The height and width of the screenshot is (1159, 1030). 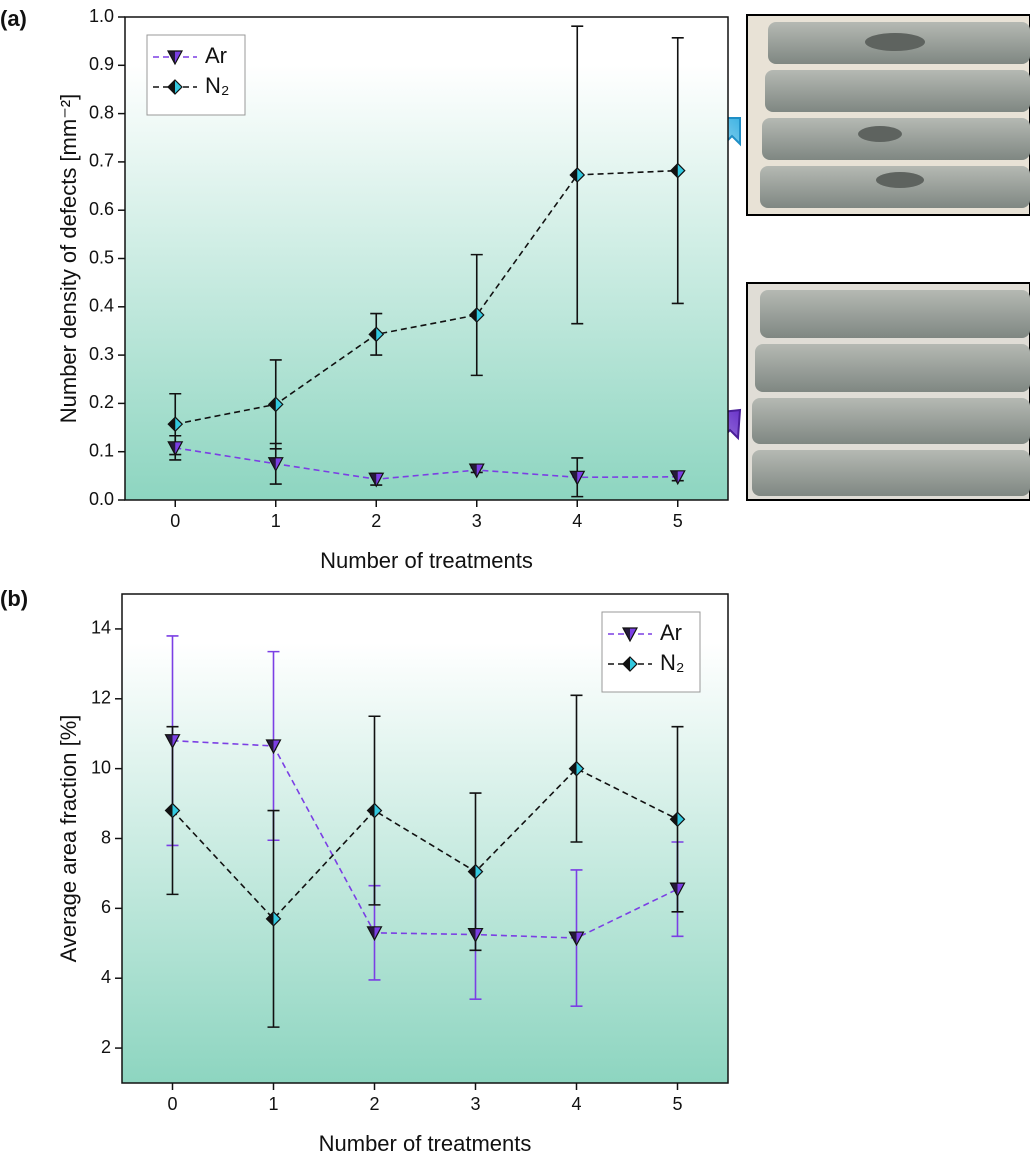 What do you see at coordinates (374, 1104) in the screenshot?
I see `x-tick-label: 2` at bounding box center [374, 1104].